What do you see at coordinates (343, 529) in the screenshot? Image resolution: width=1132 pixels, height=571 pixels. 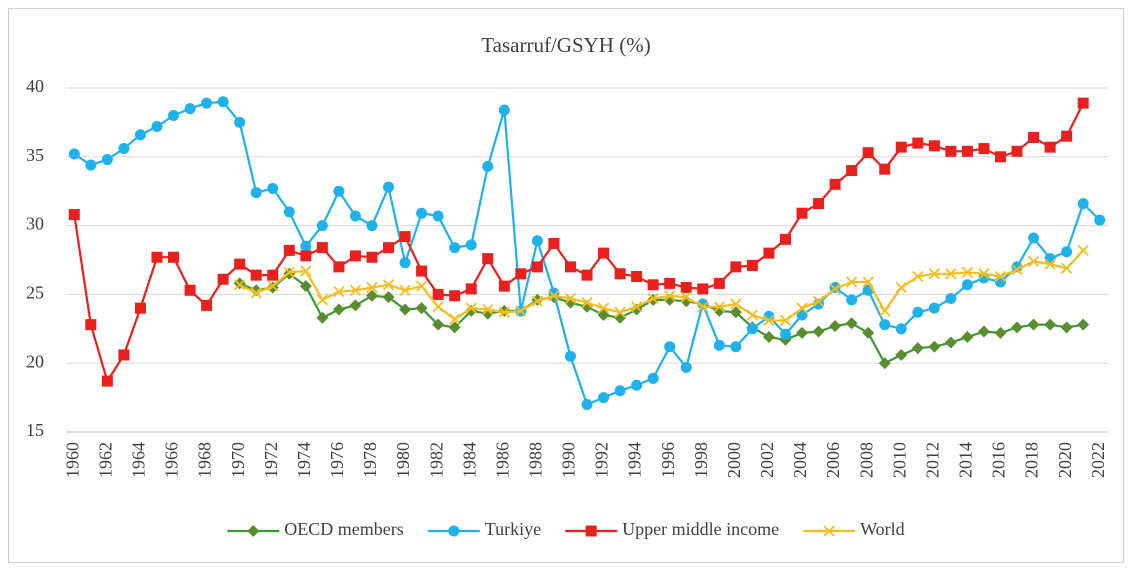 I see `legend-label: OECD members` at bounding box center [343, 529].